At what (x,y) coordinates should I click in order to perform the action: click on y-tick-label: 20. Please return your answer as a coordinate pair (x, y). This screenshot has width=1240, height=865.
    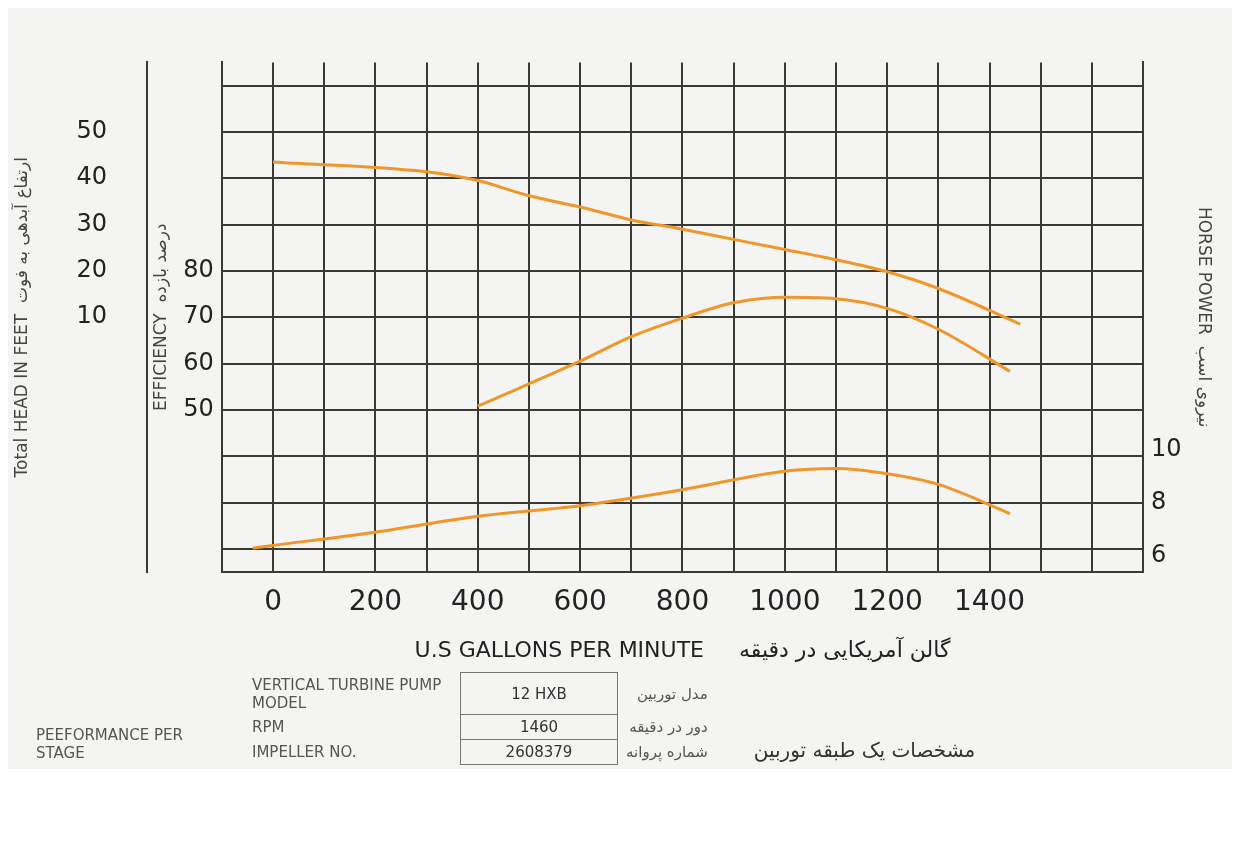
    Looking at the image, I should click on (91, 269).